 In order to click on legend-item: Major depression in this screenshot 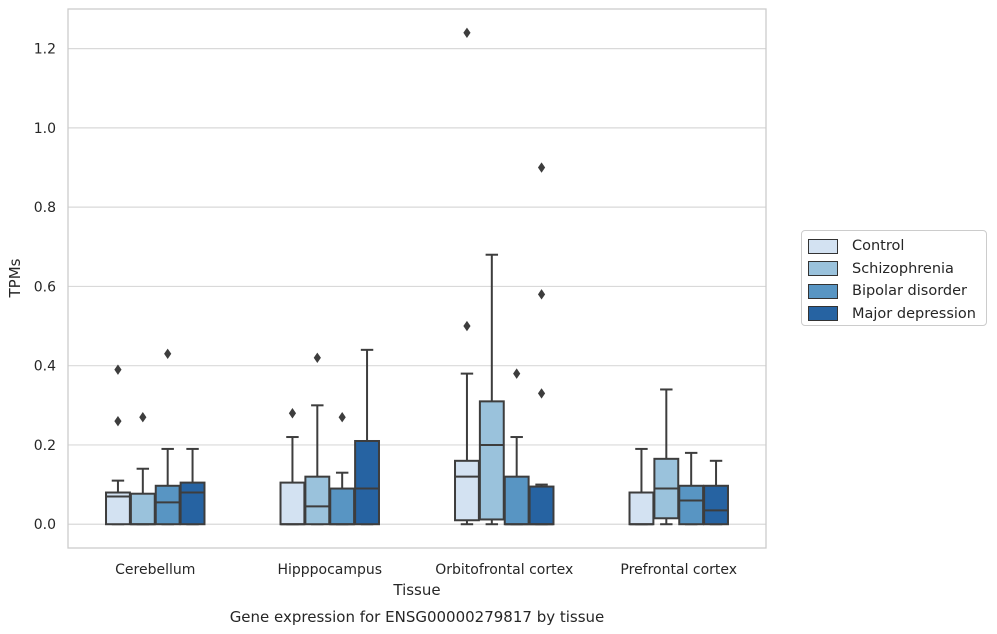, I will do `click(894, 314)`.